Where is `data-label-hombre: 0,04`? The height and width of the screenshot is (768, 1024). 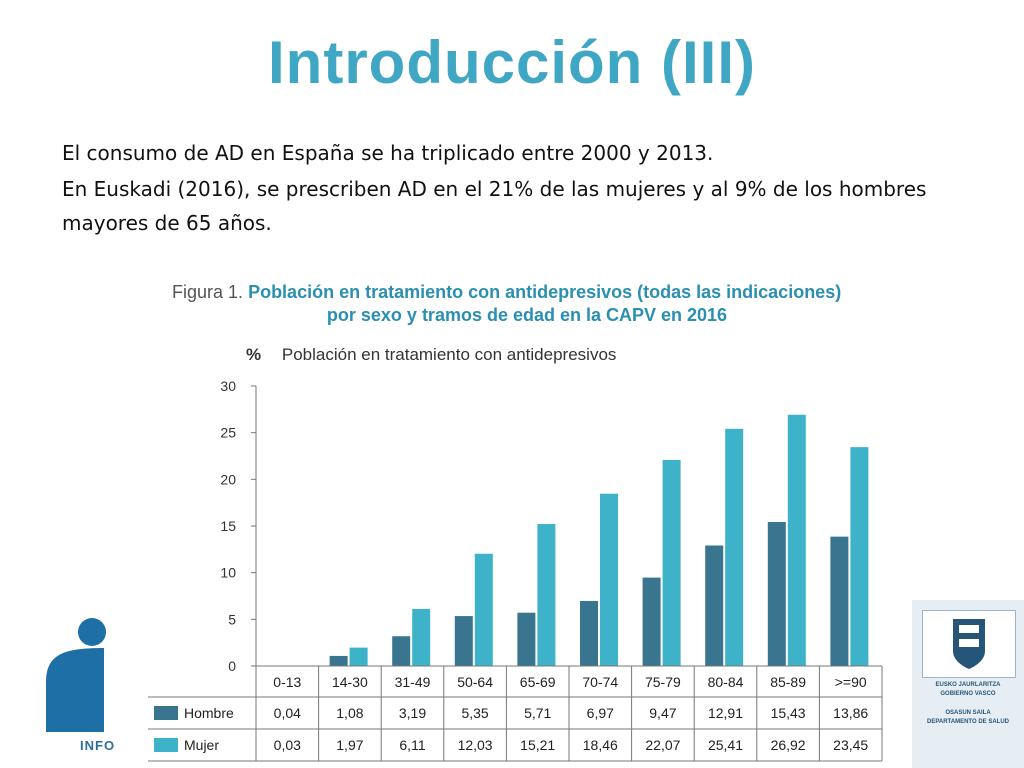 data-label-hombre: 0,04 is located at coordinates (287, 713).